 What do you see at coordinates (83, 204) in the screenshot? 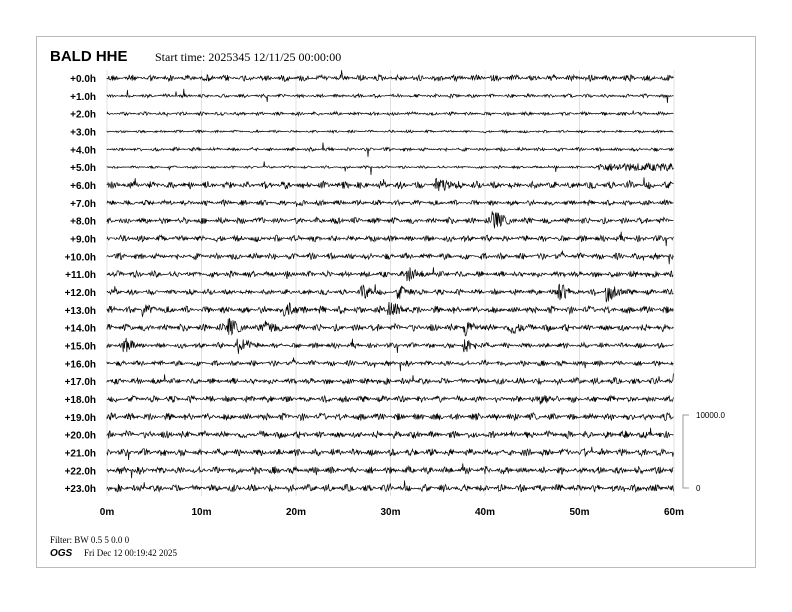
I see `hour-label: +7.0h` at bounding box center [83, 204].